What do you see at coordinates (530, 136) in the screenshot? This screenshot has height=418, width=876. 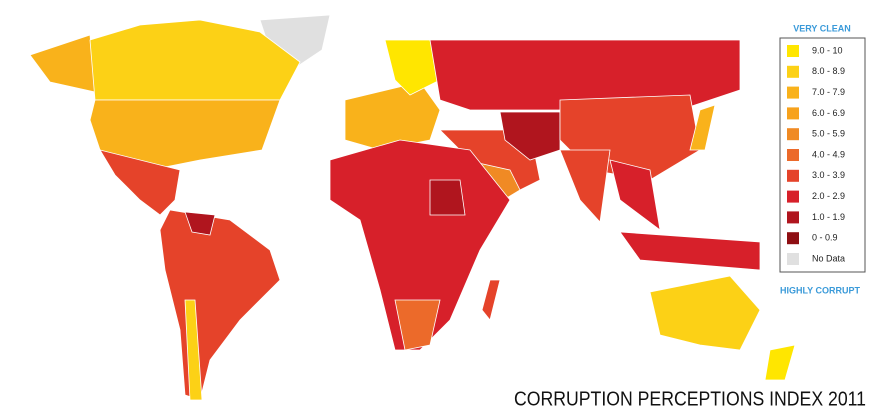 I see `central-asia` at bounding box center [530, 136].